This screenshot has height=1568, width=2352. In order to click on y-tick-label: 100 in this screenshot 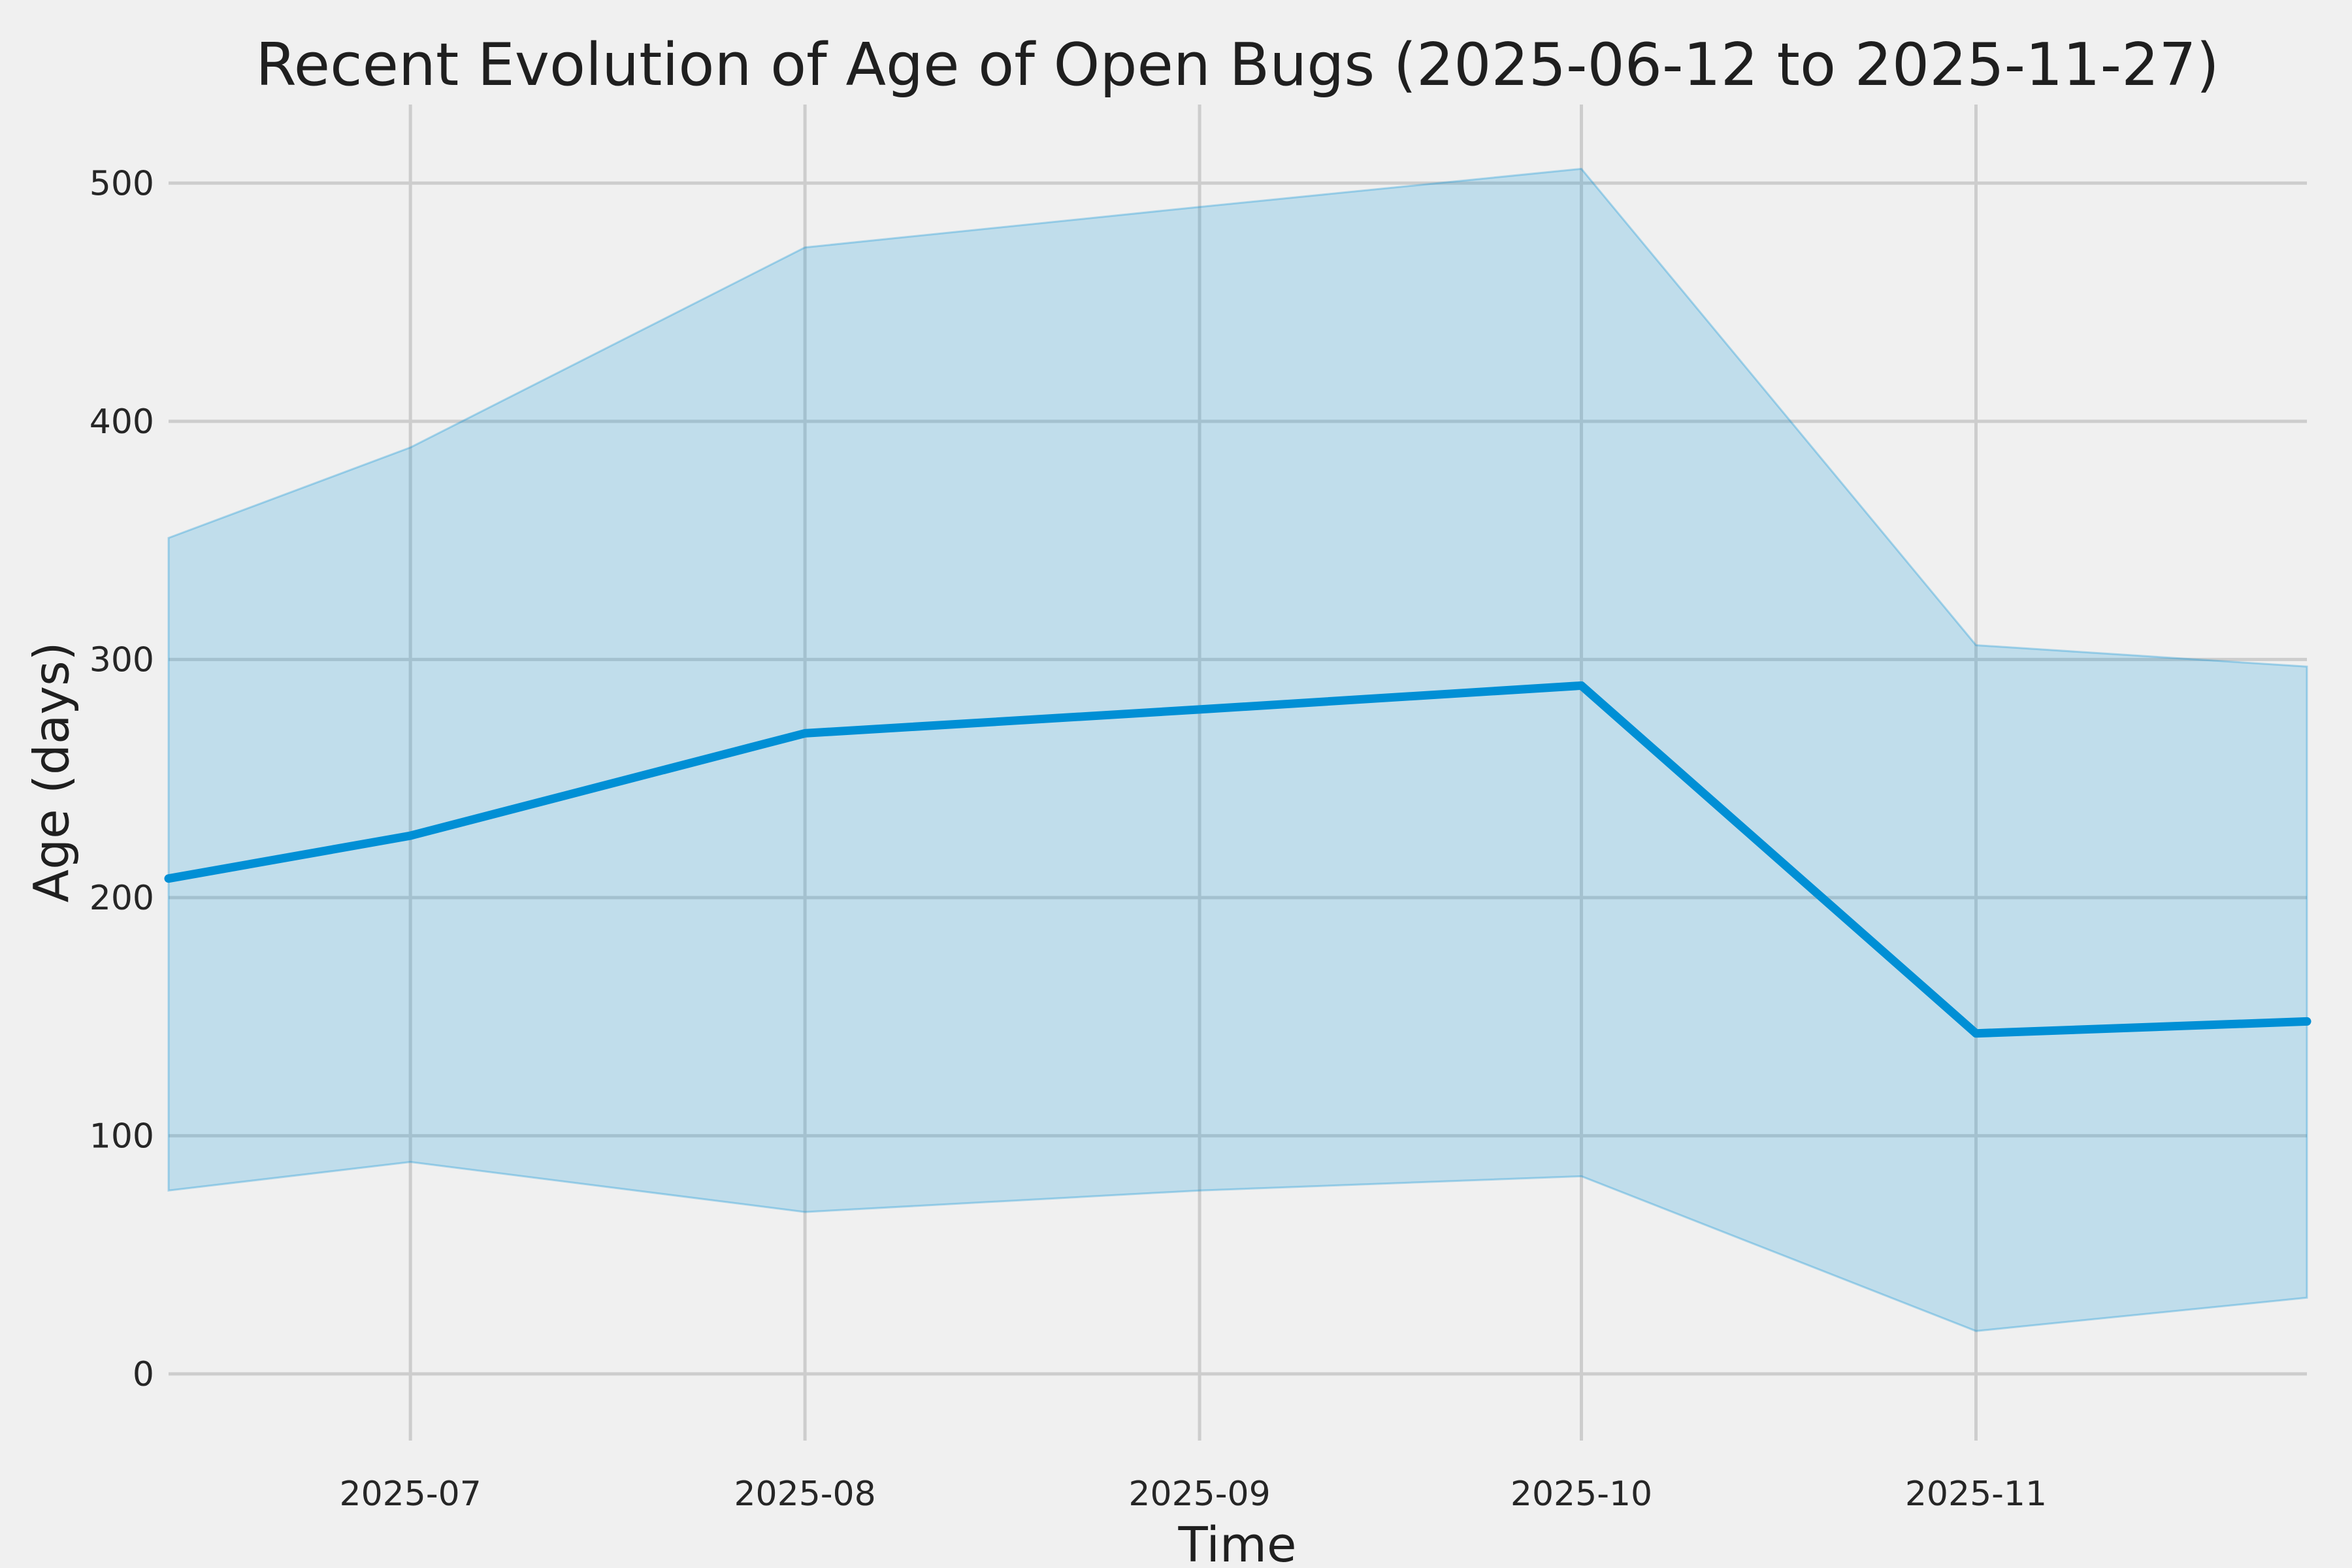, I will do `click(122, 1136)`.